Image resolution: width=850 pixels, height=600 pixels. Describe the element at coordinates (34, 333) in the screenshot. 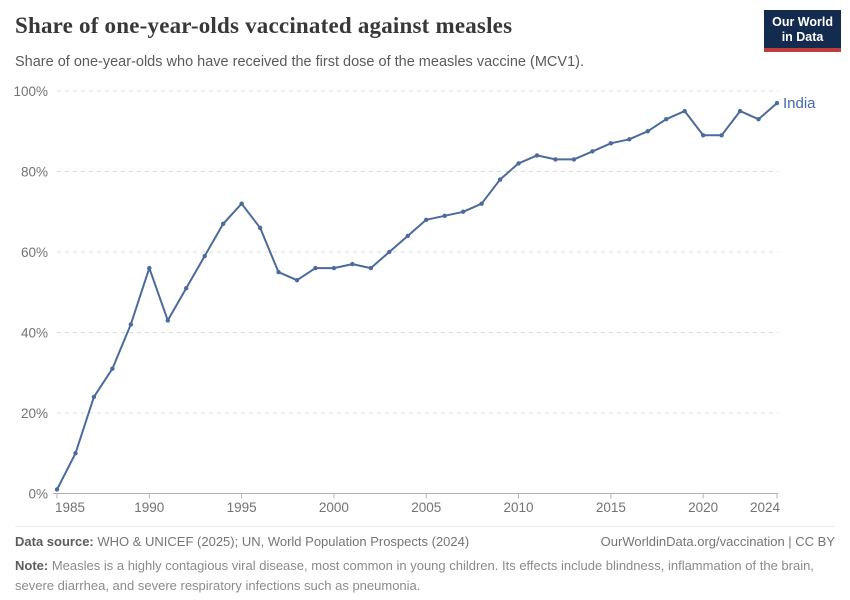

I see `y-axis-label-40: 40%` at that location.